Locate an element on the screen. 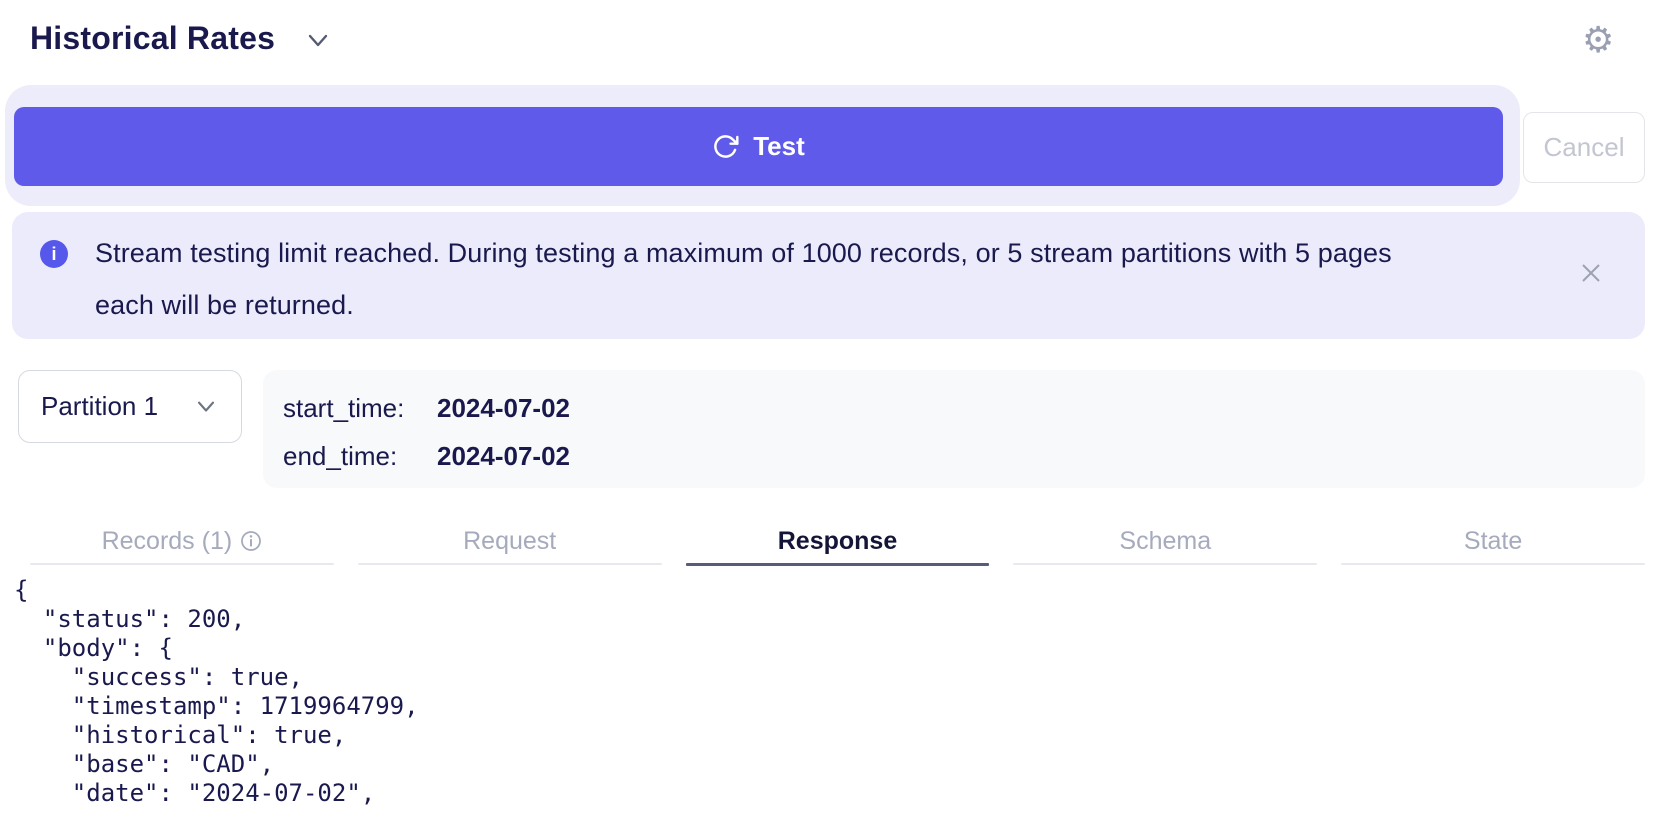 Image resolution: width=1660 pixels, height=816 pixels. field-label: start_time: is located at coordinates (344, 408).